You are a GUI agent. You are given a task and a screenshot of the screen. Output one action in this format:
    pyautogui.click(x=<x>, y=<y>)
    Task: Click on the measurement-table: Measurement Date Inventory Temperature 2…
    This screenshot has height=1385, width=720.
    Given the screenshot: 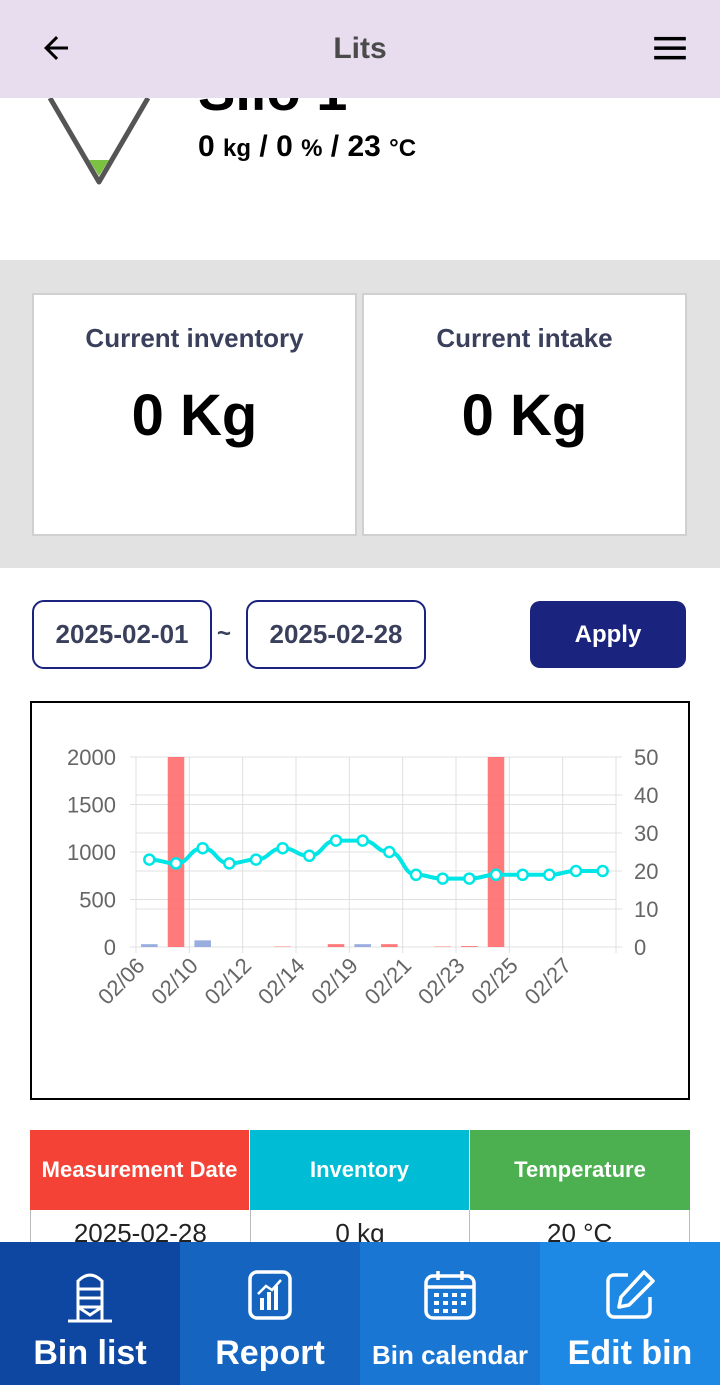 What is the action you would take?
    pyautogui.click(x=360, y=1200)
    